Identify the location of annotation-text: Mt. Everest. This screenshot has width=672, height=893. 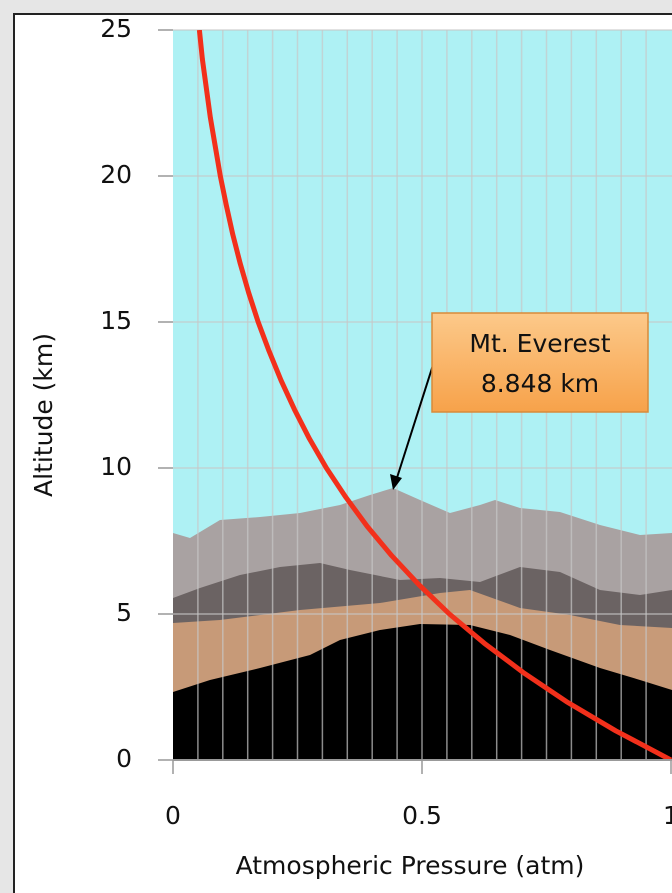
(539, 343).